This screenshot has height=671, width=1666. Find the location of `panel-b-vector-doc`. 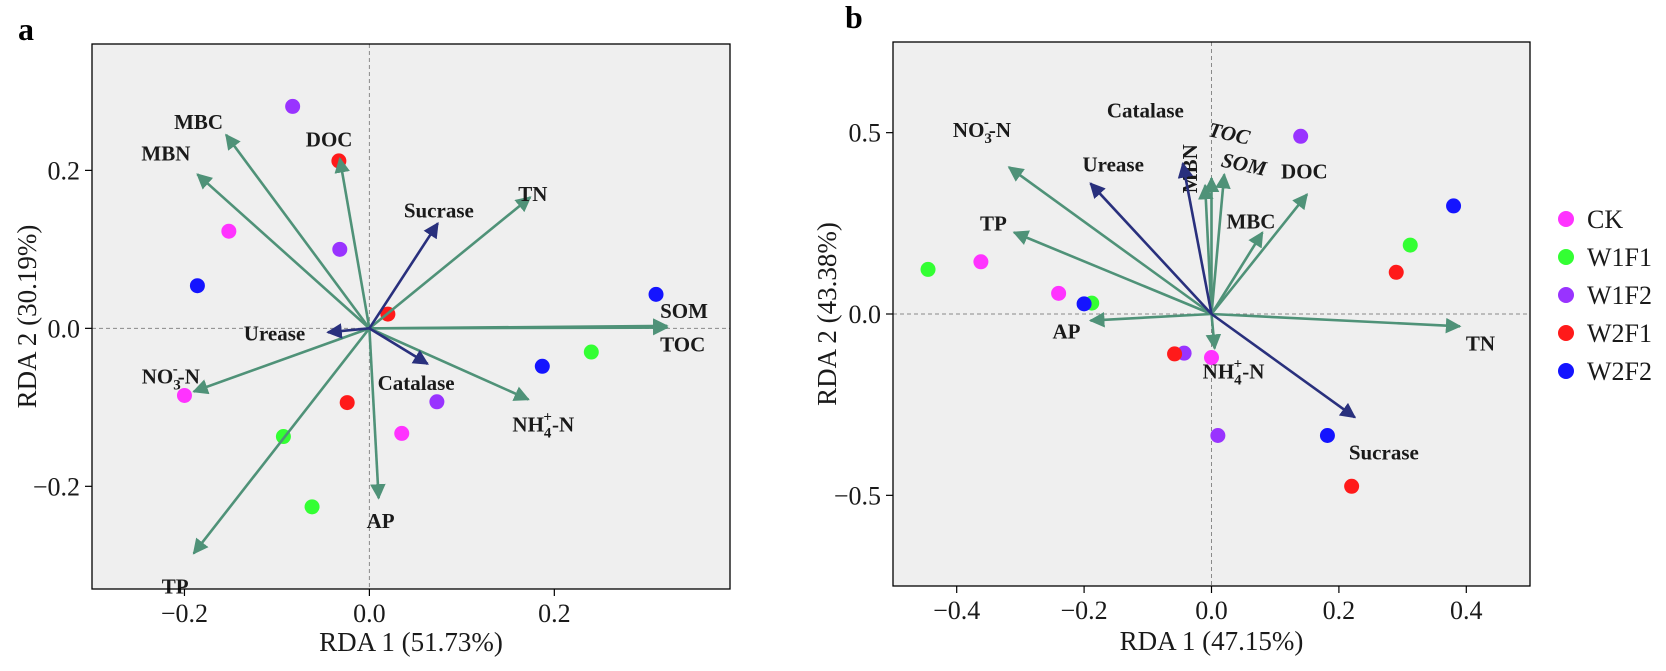

panel-b-vector-doc is located at coordinates (1259, 254).